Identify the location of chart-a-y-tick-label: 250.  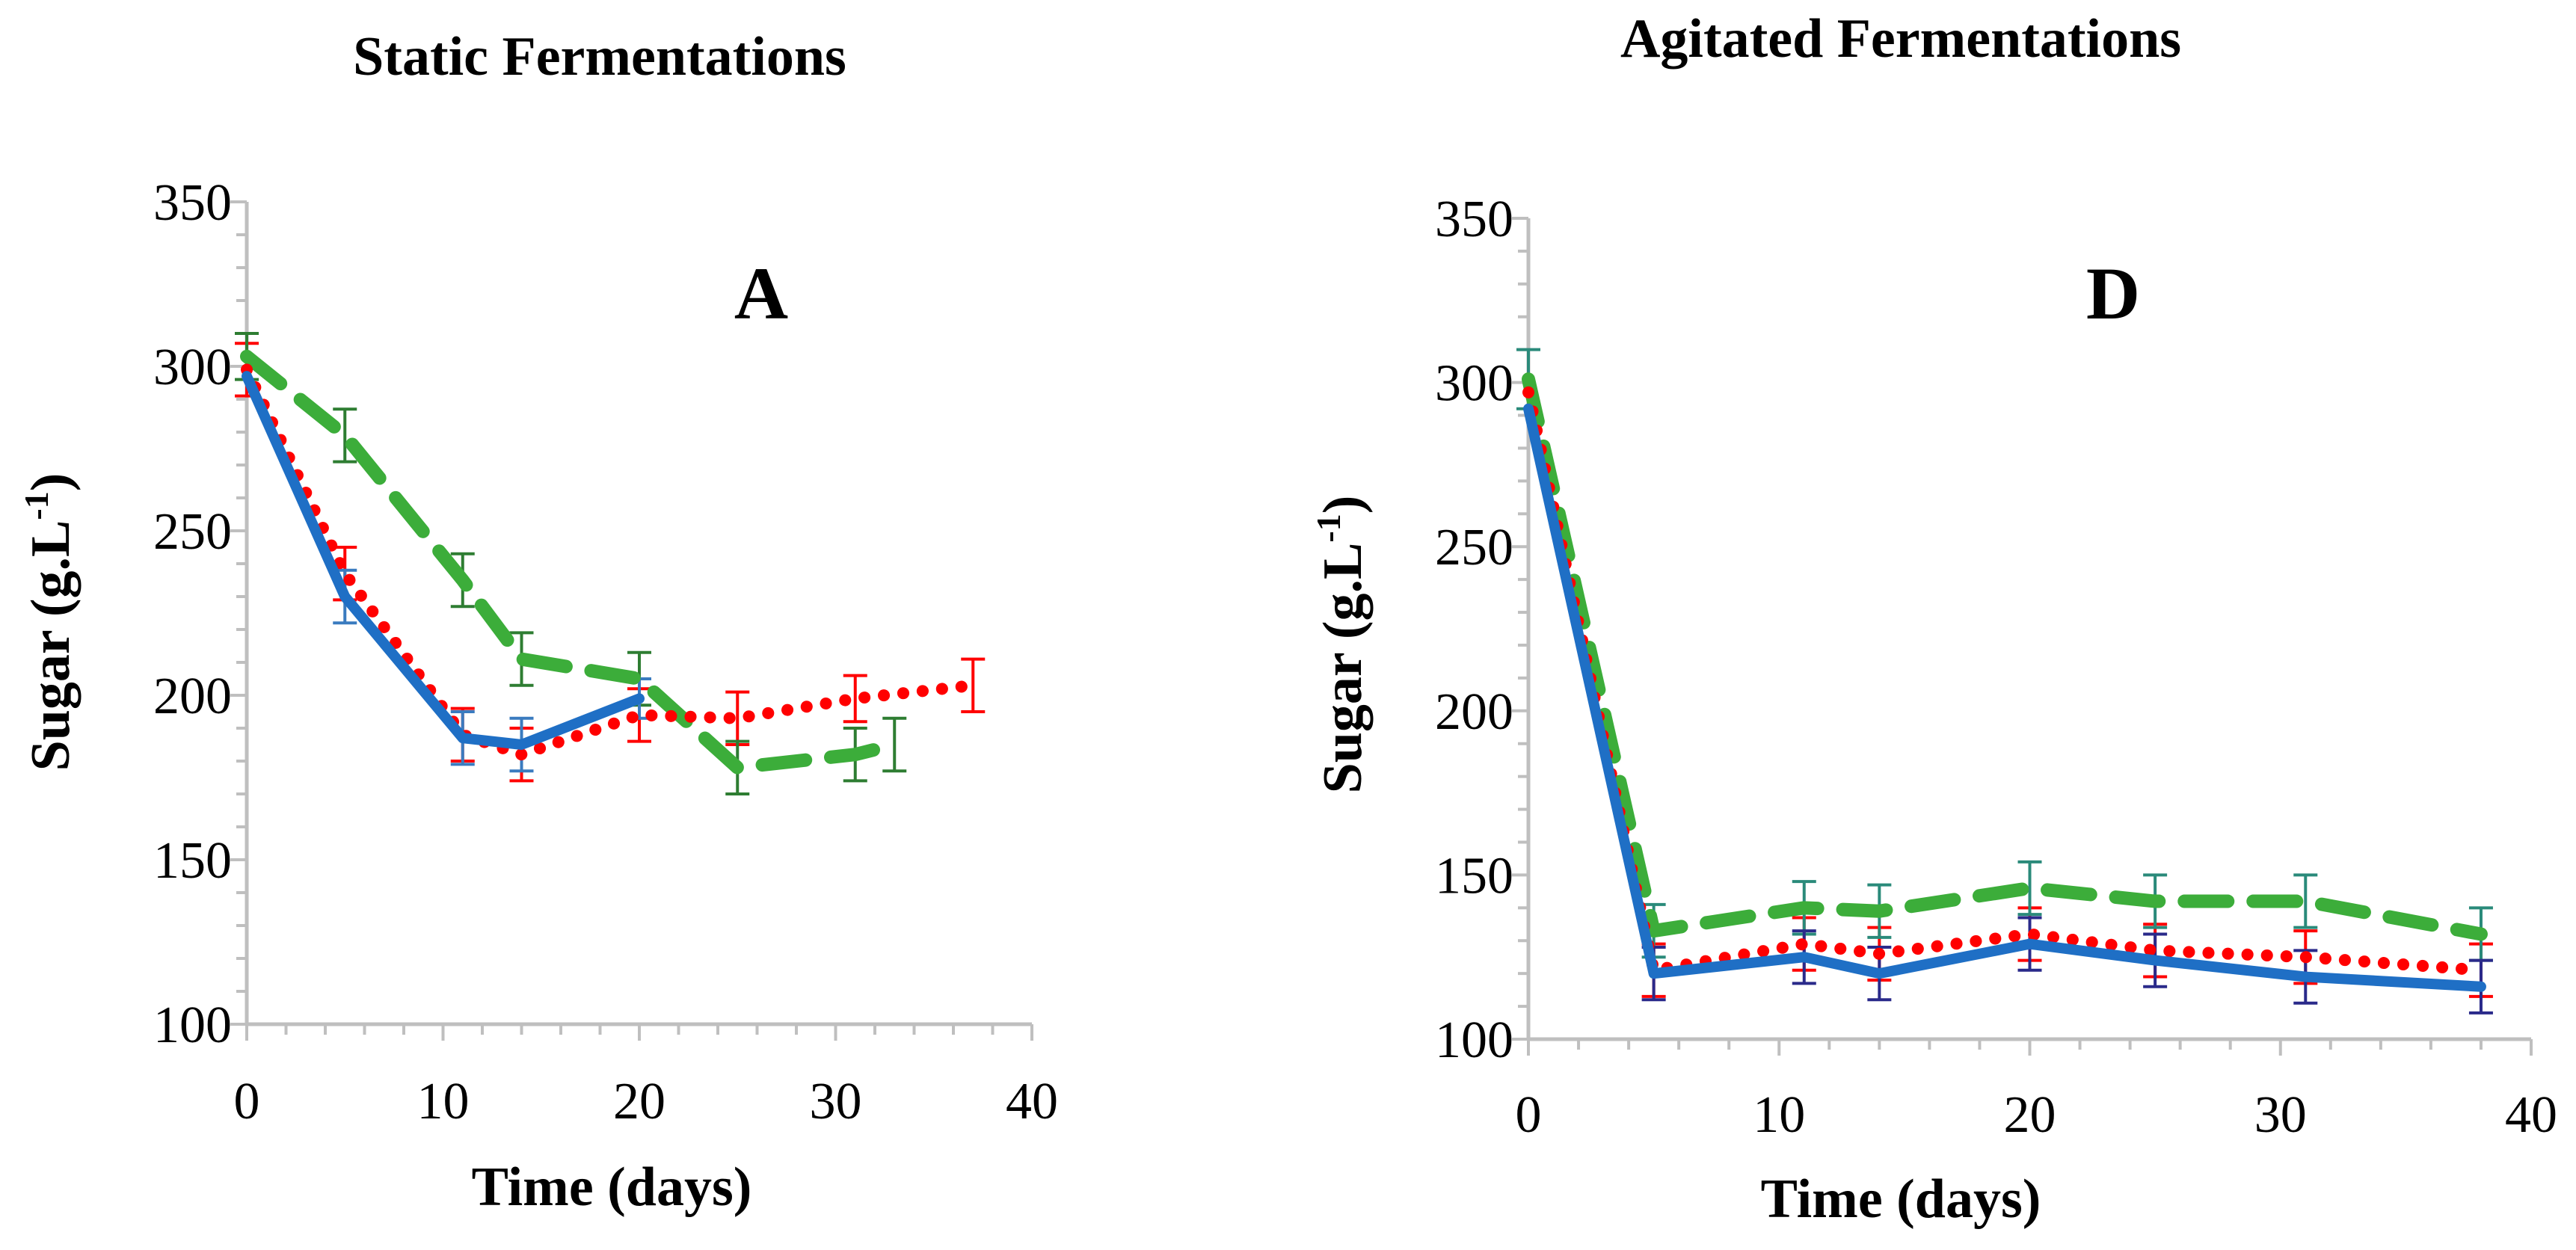
(192, 532).